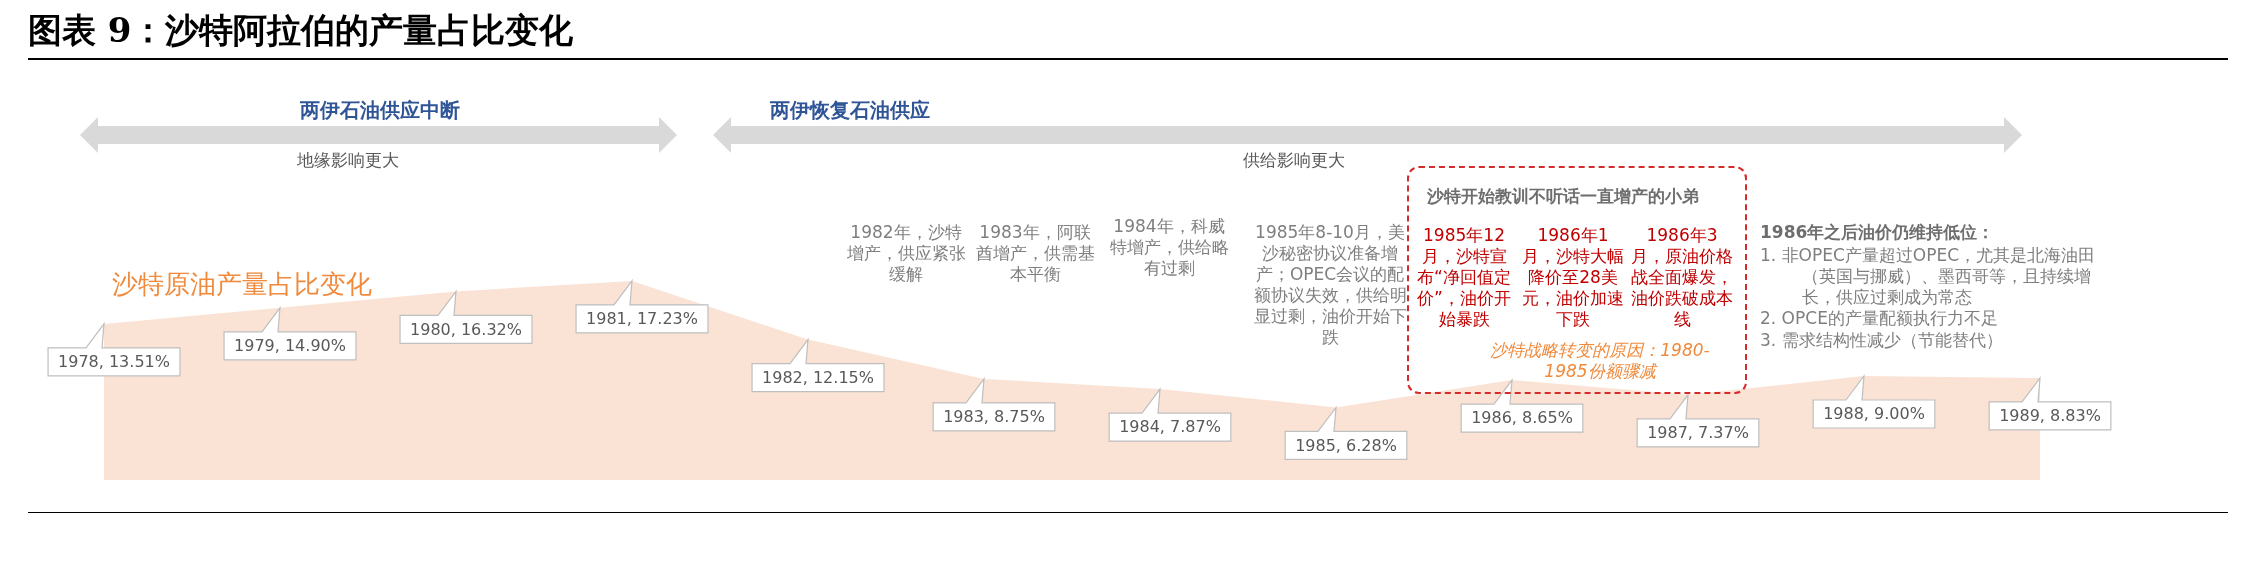 This screenshot has height=584, width=2268. What do you see at coordinates (1698, 432) in the screenshot?
I see `data-label: 1987, 7.37%` at bounding box center [1698, 432].